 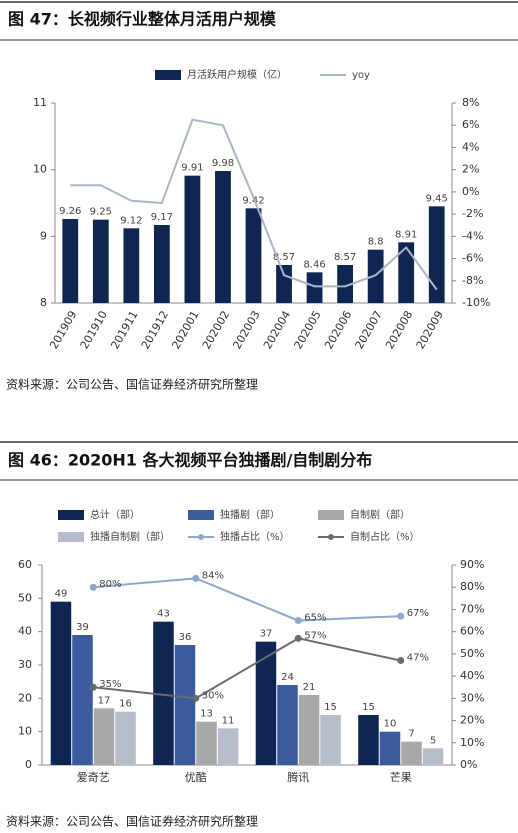 What do you see at coordinates (418, 613) in the screenshot?
I see `data-label: 67%` at bounding box center [418, 613].